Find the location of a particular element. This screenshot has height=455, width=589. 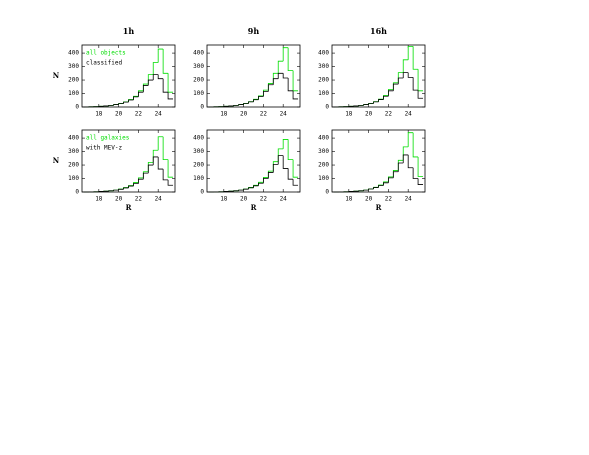

panel-title: 9h is located at coordinates (254, 31).